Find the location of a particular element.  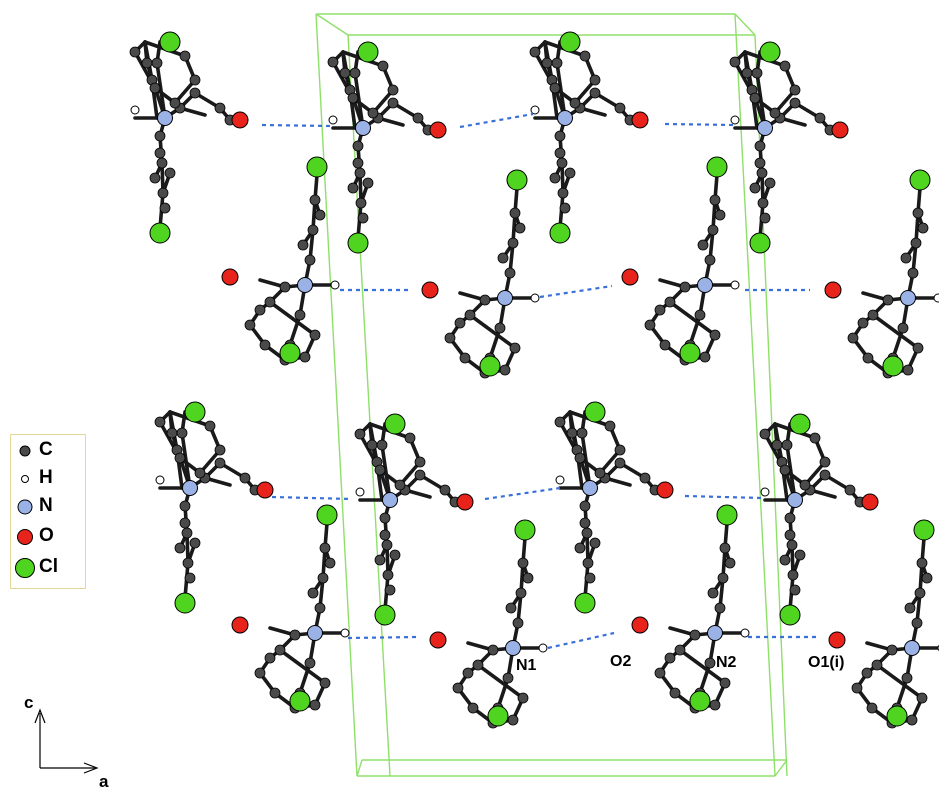

legend-label: C is located at coordinates (46, 449).